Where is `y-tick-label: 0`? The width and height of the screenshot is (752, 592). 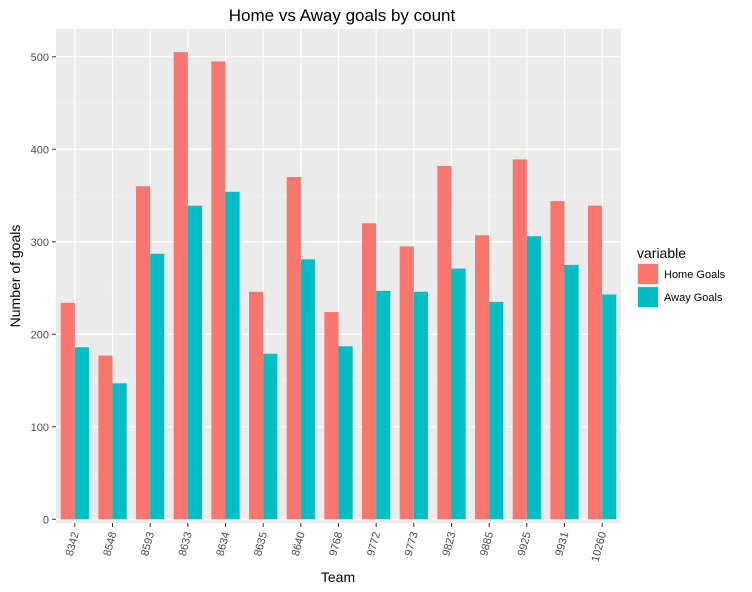 y-tick-label: 0 is located at coordinates (46, 520).